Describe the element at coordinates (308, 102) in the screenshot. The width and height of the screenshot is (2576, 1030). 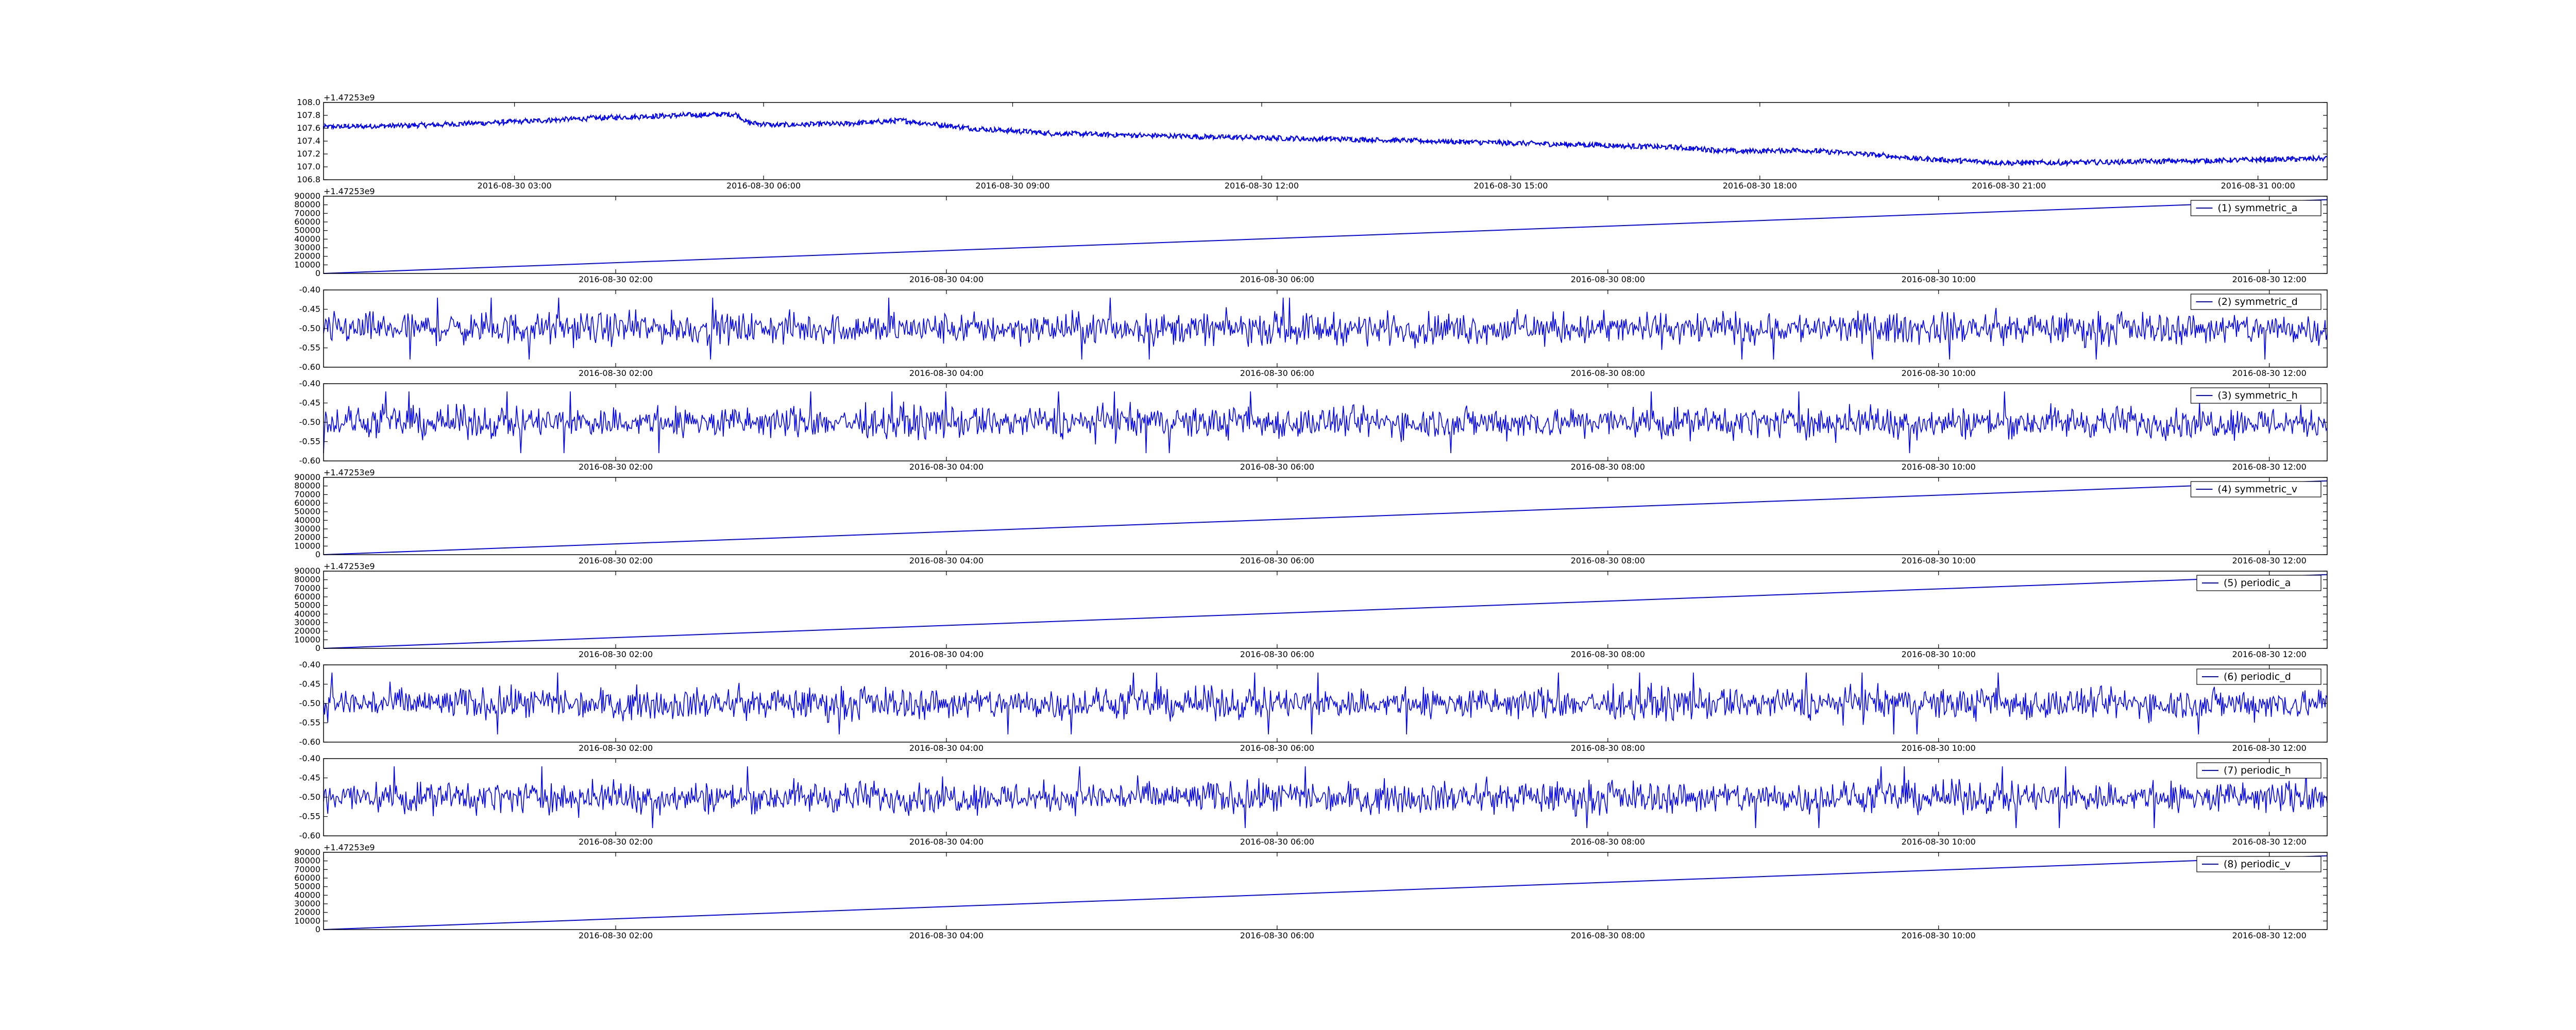
I see `y-tick-label: 108.0` at that location.